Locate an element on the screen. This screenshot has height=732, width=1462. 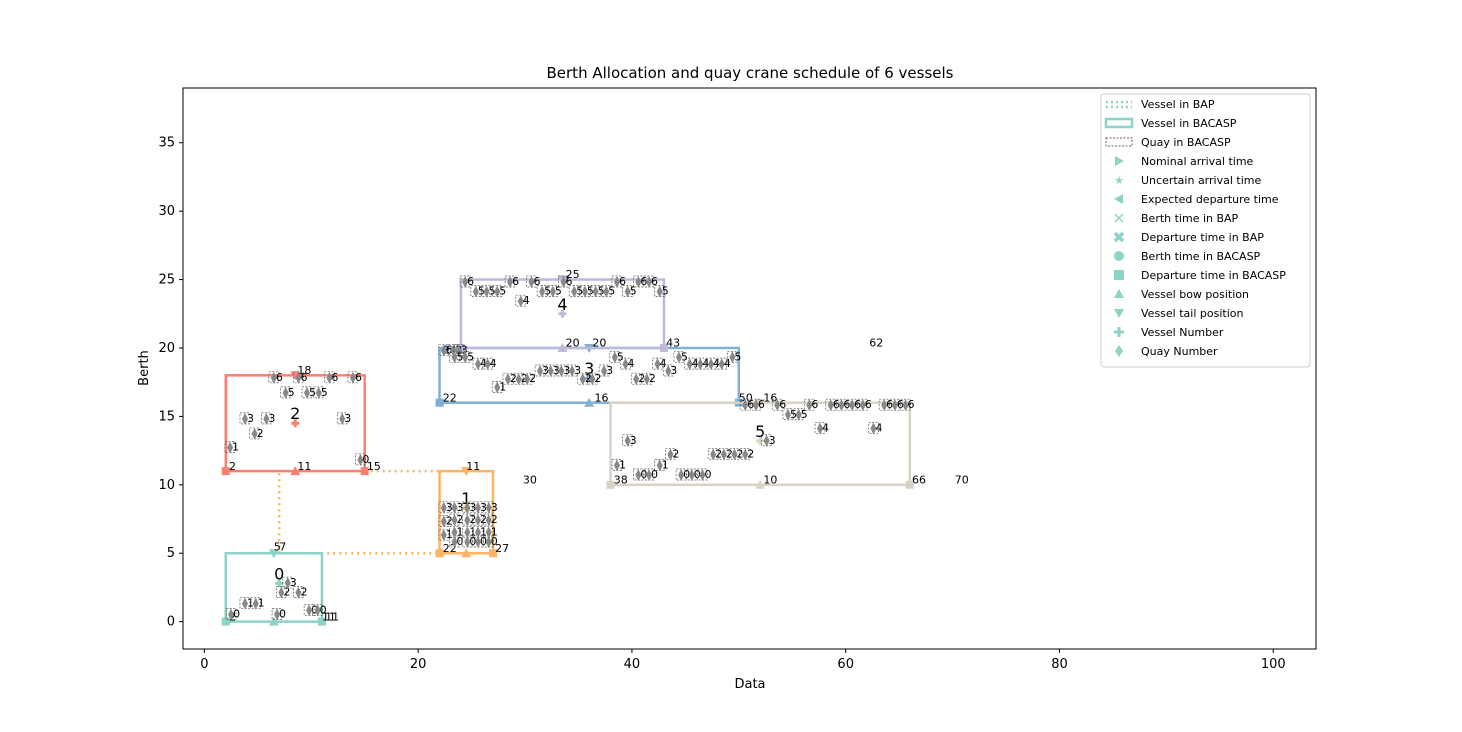
quay-number-label: 4 is located at coordinates (878, 427).